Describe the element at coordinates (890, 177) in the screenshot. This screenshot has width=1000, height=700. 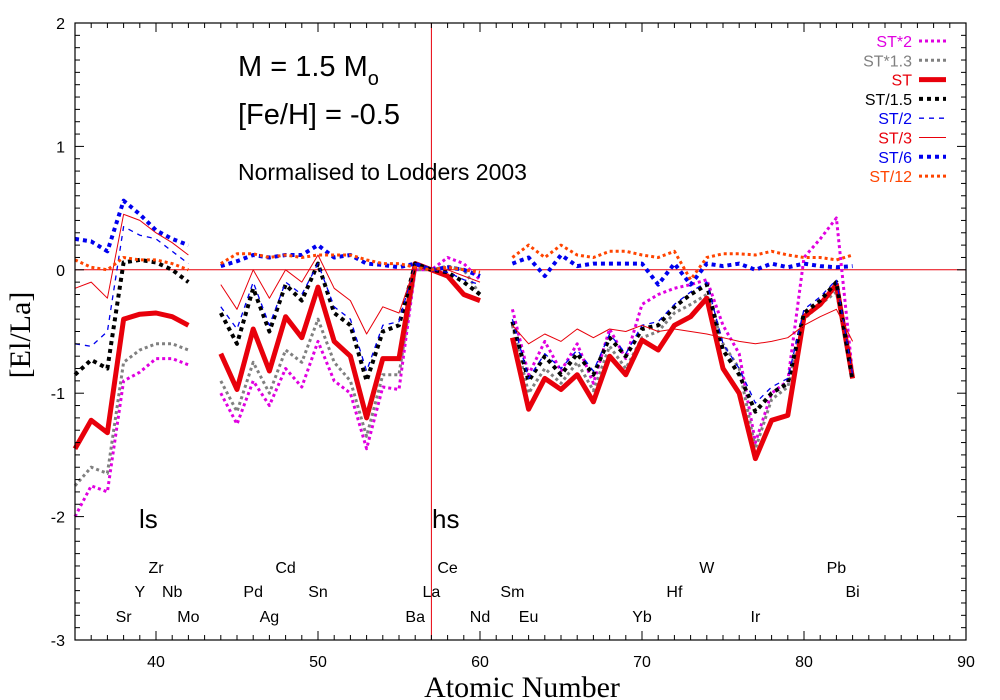
I see `legend-label: ST/12` at that location.